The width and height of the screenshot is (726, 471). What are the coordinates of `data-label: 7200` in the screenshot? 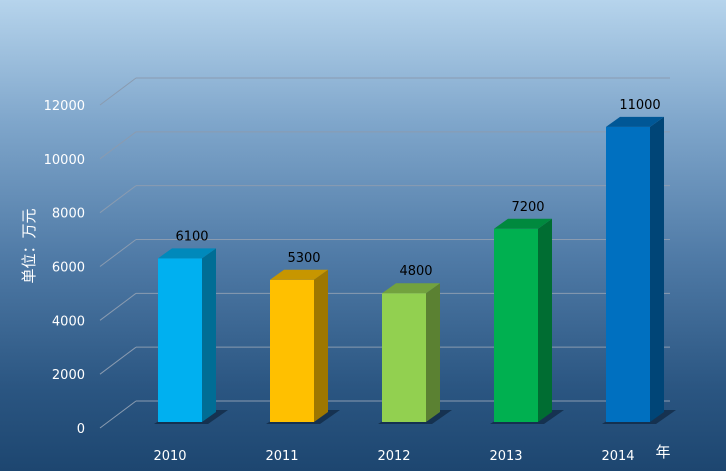 It's located at (527, 207).